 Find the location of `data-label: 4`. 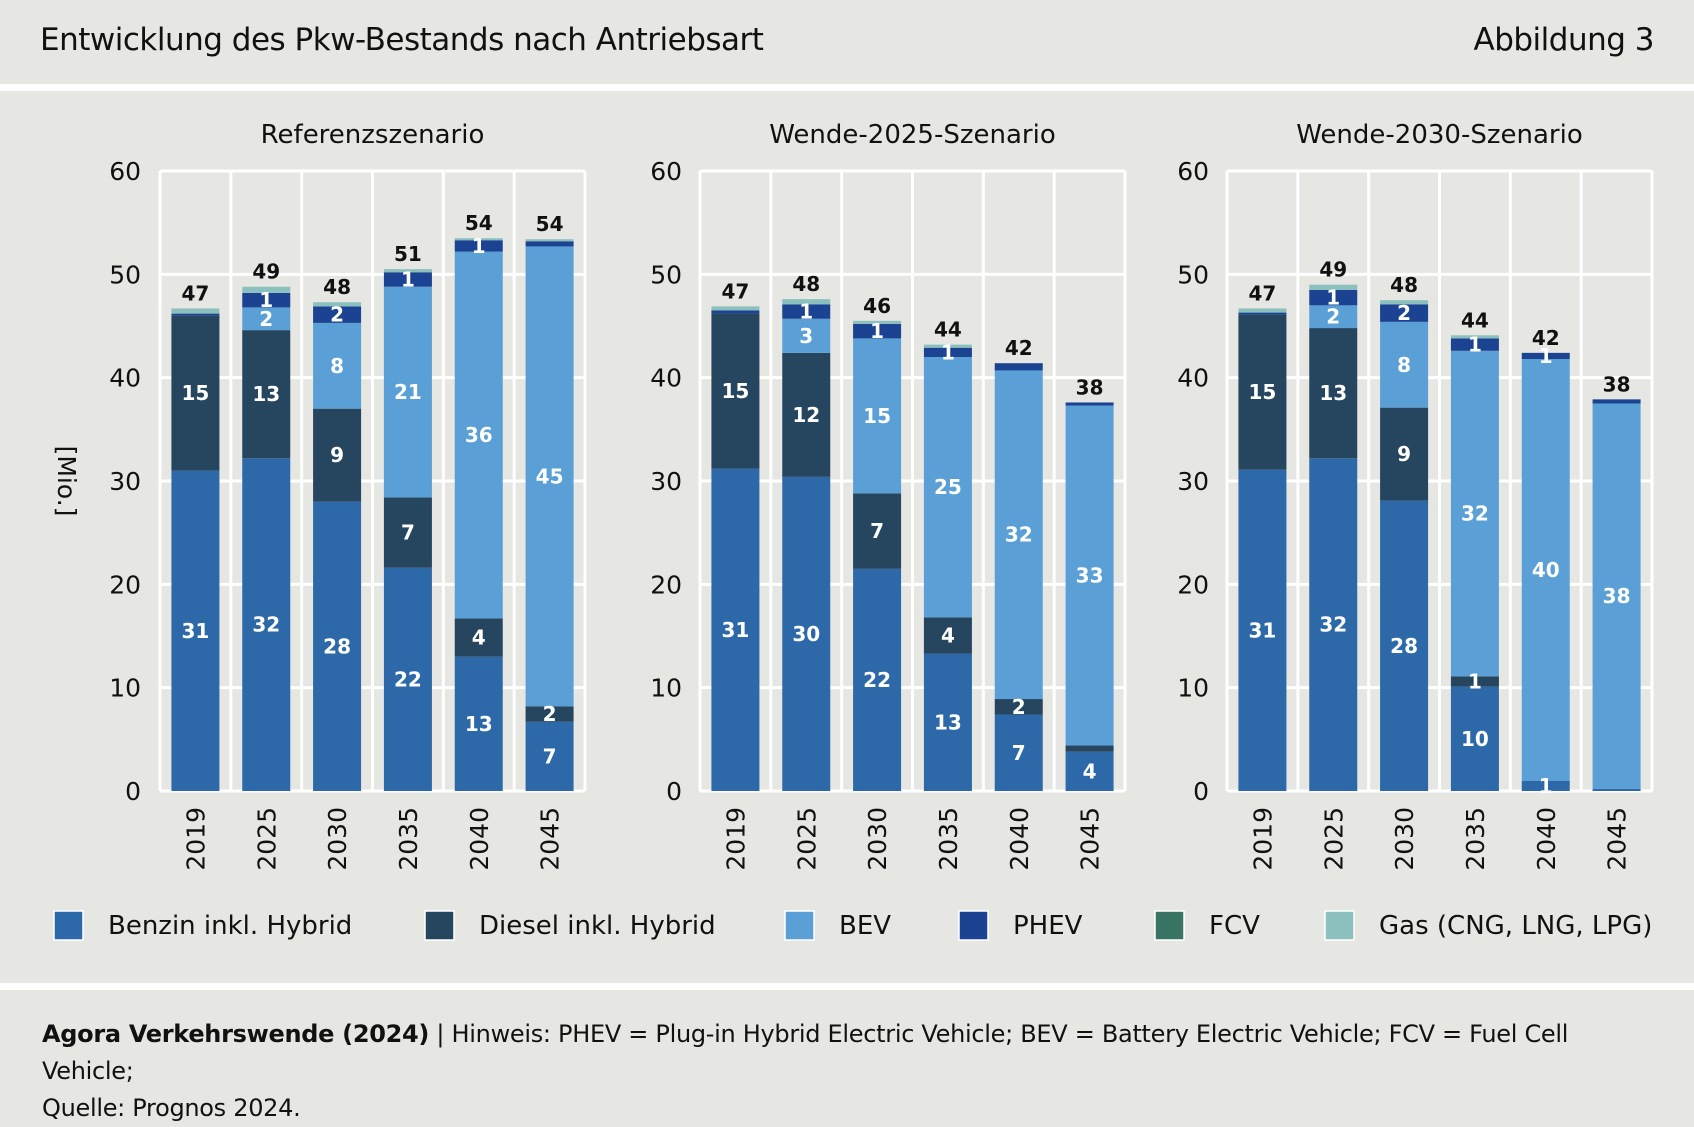

data-label: 4 is located at coordinates (1090, 771).